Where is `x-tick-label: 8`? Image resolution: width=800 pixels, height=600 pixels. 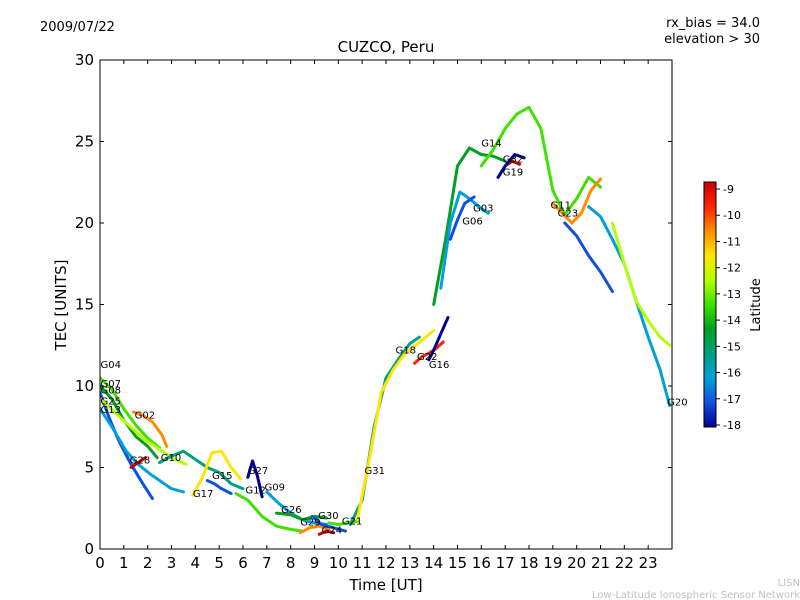
x-tick-label: 8 is located at coordinates (291, 563).